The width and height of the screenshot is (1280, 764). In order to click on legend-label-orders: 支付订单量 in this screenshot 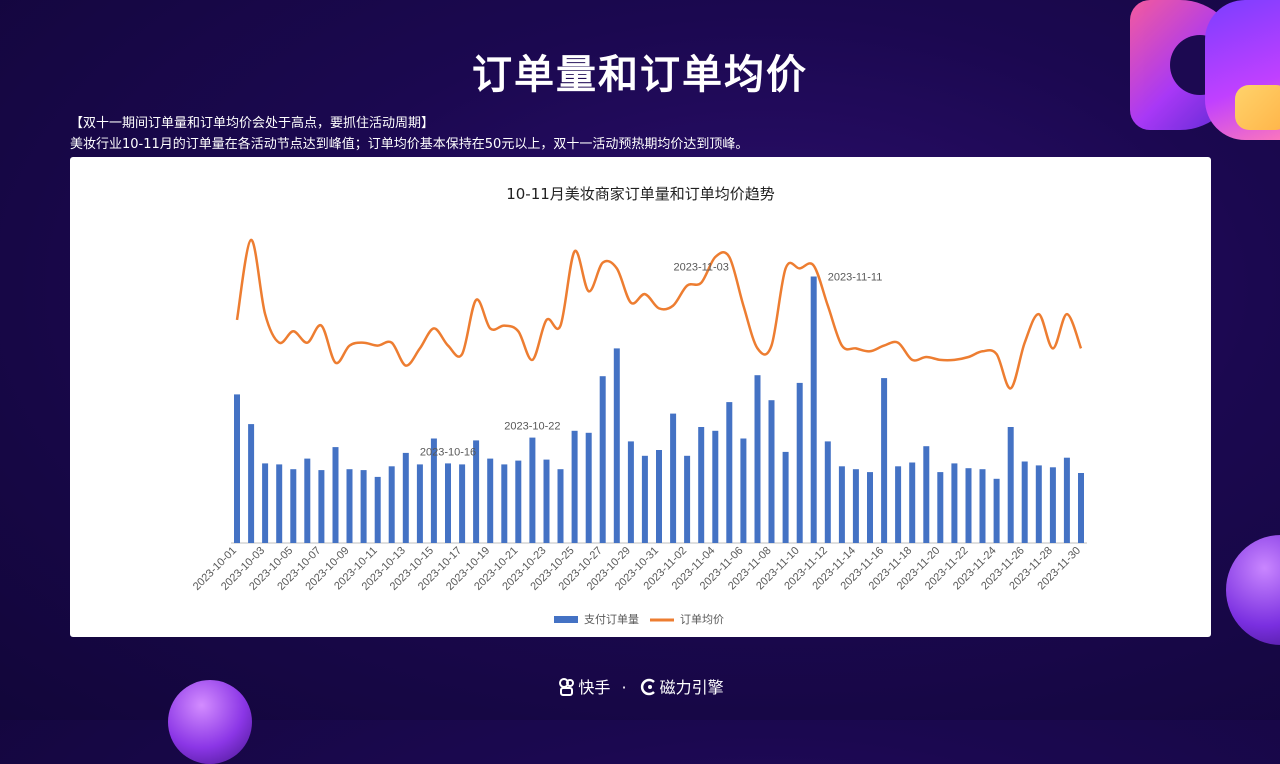, I will do `click(611, 619)`.